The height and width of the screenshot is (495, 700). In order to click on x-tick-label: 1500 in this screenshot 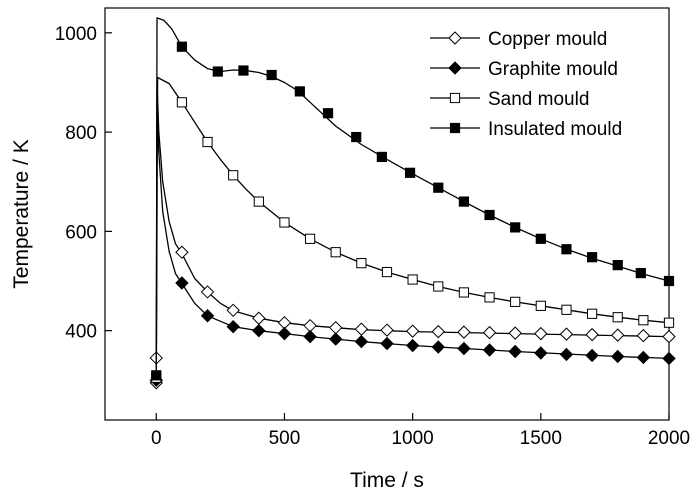, I will do `click(541, 438)`.